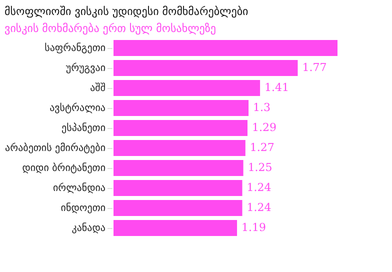  What do you see at coordinates (75, 48) in the screenshot?
I see `y-tick-label: საფრანგეთი` at bounding box center [75, 48].